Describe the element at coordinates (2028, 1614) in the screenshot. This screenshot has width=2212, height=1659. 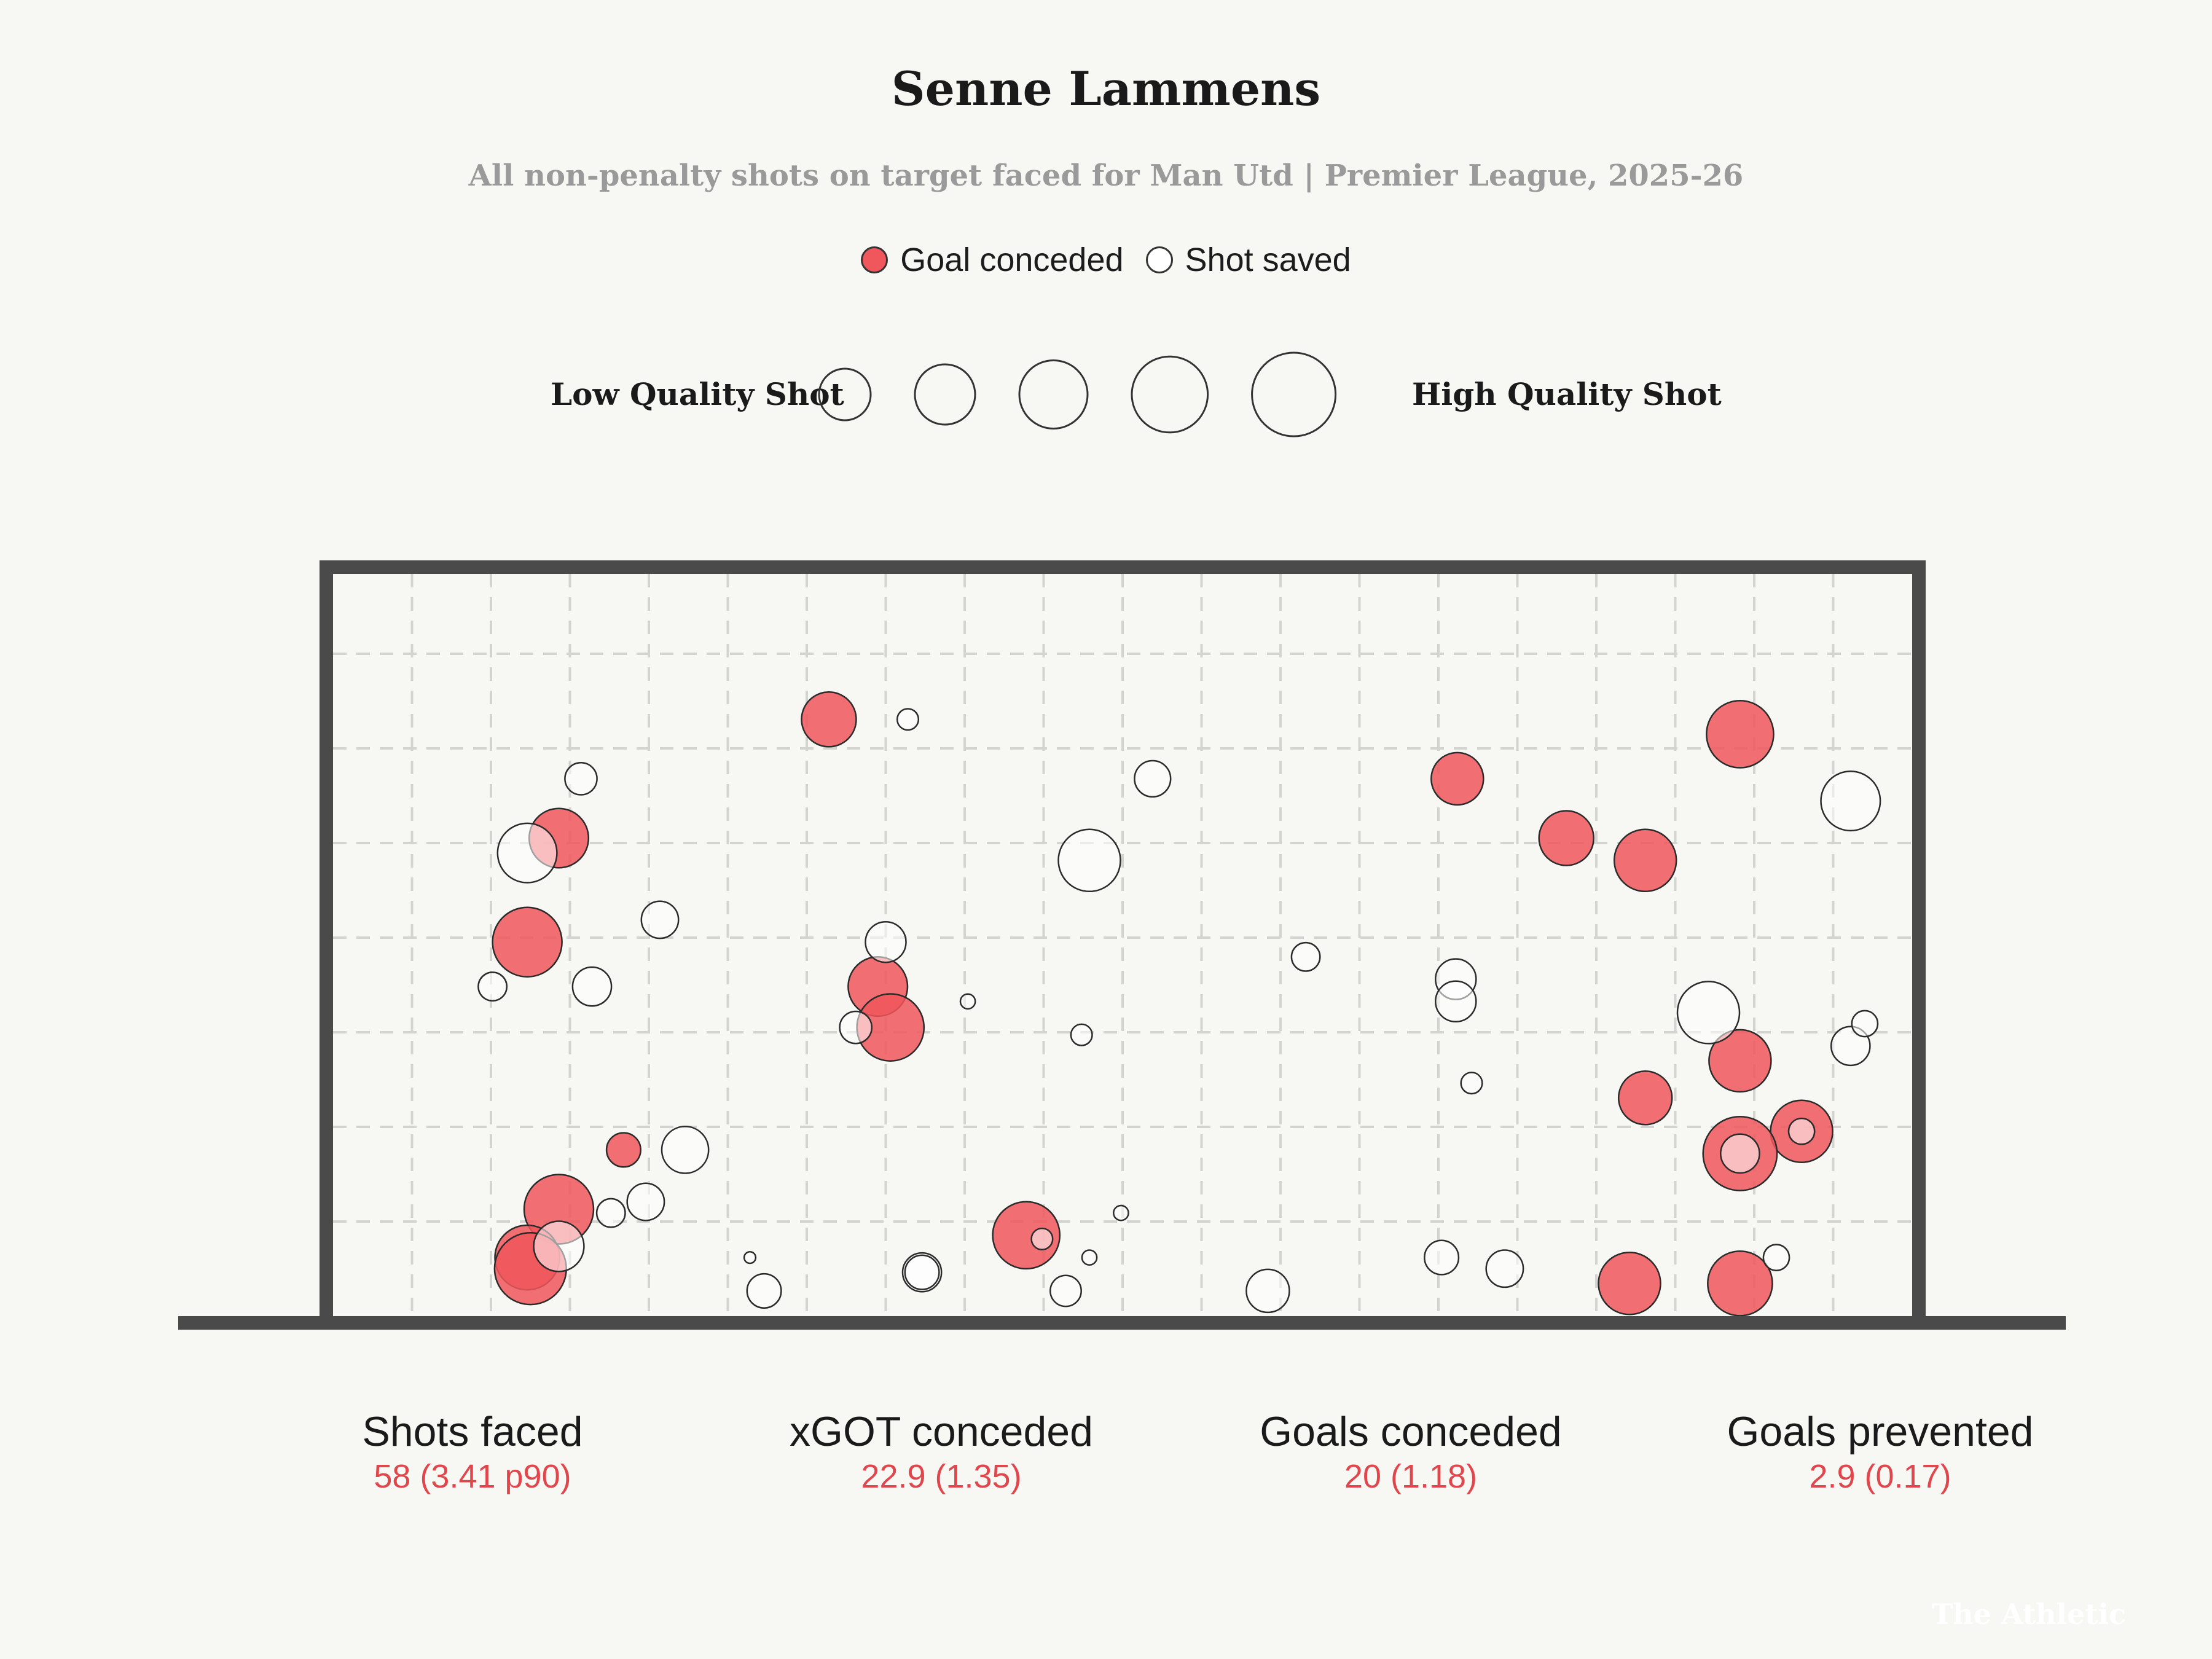
I see `the-athletic-logo: The Athletic` at that location.